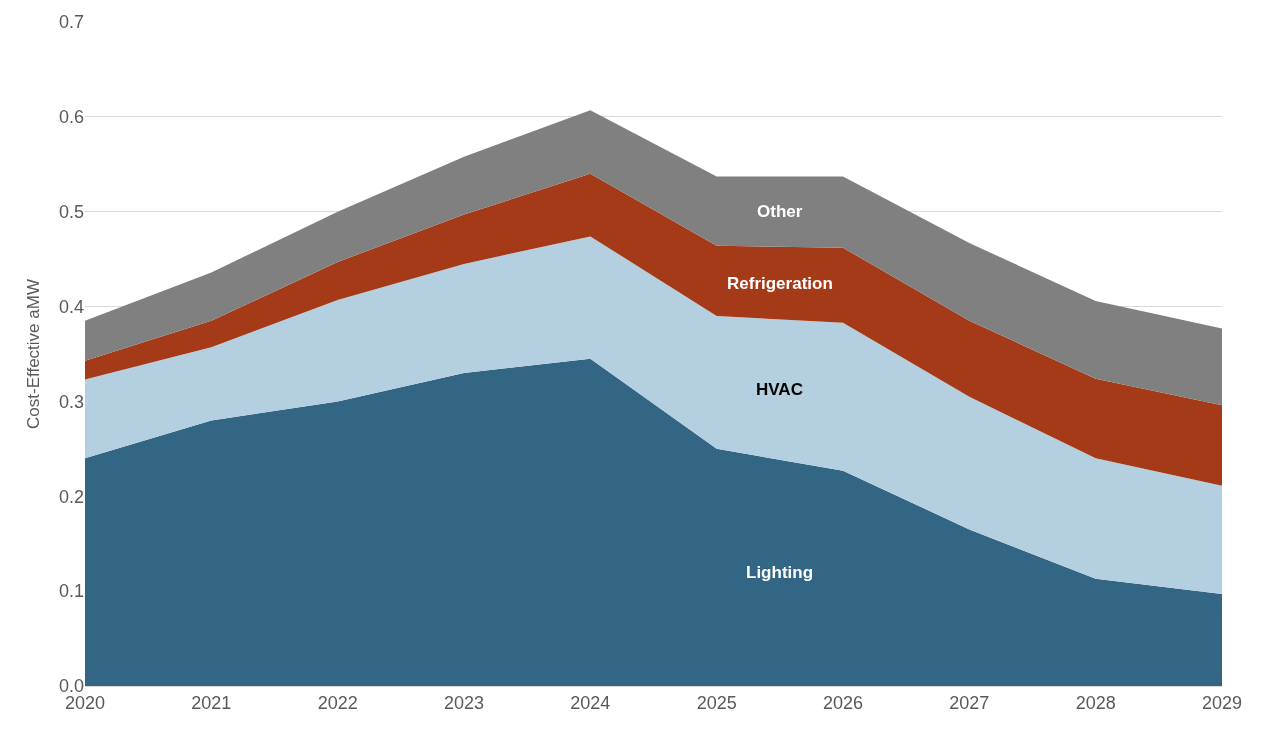  I want to click on y-tick-label: 0.1, so click(71, 591).